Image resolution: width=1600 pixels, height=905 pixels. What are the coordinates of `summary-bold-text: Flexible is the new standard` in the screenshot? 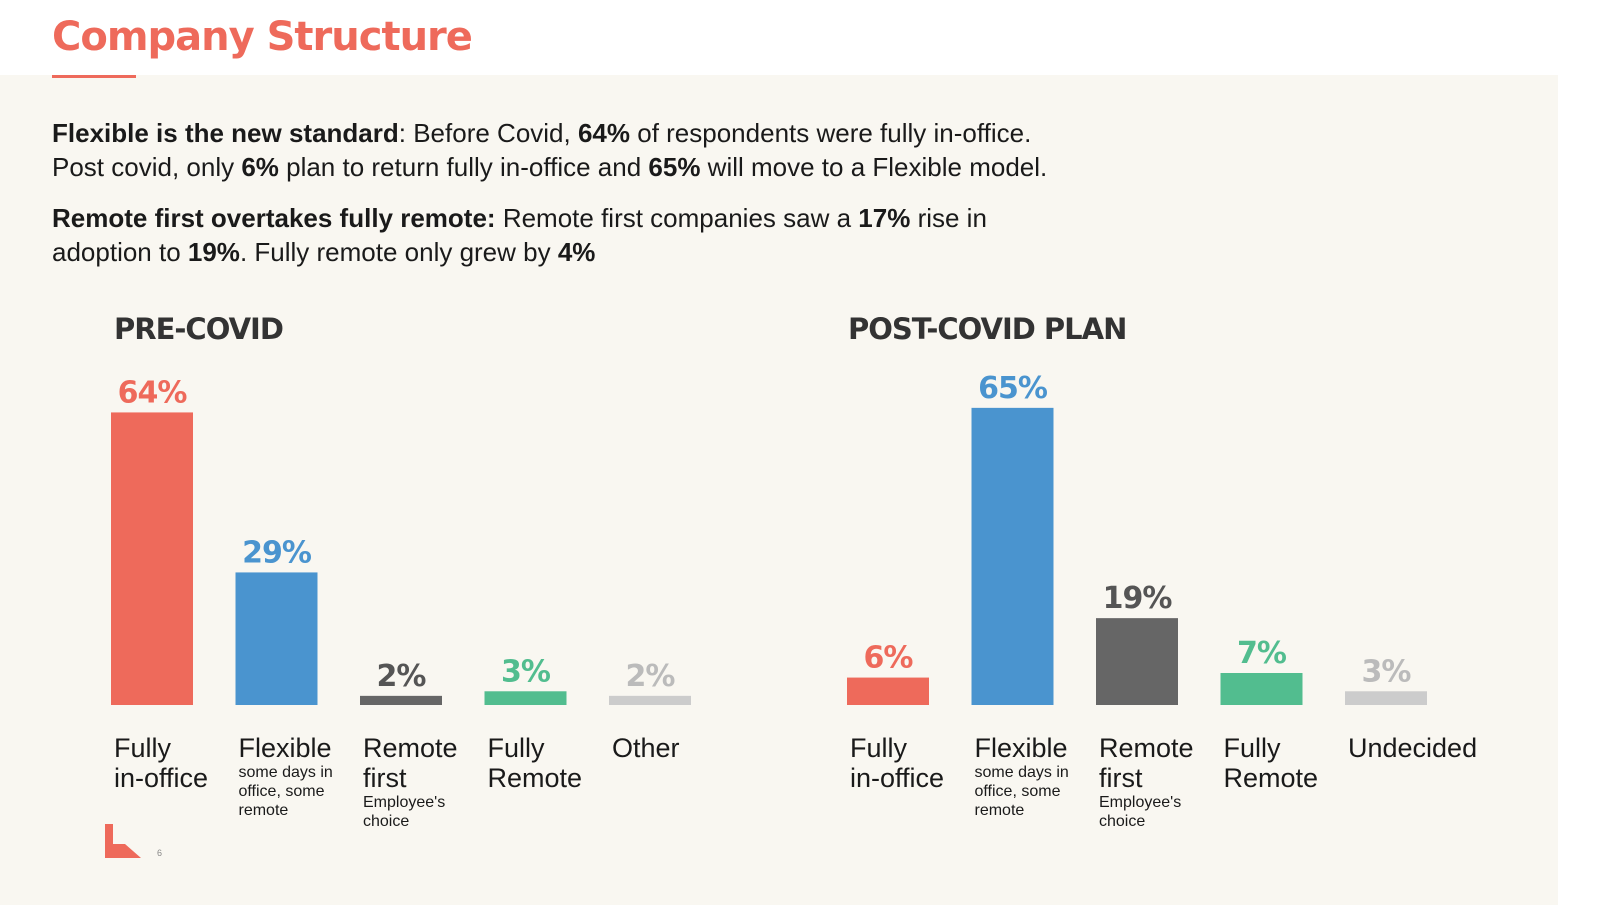 It's located at (225, 133).